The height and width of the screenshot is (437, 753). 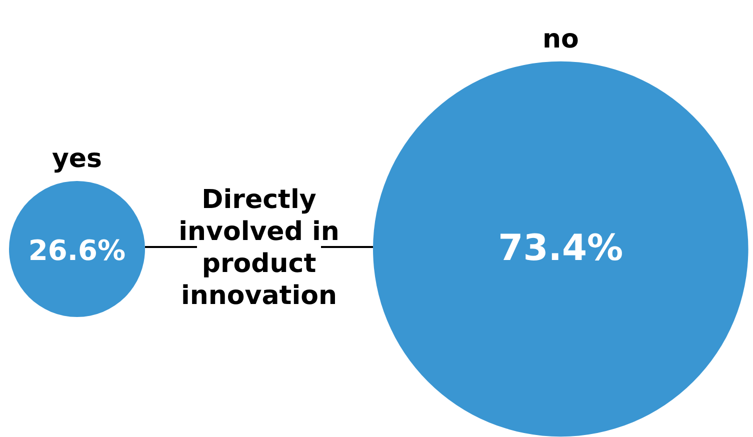 What do you see at coordinates (560, 39) in the screenshot?
I see `category-label: no` at bounding box center [560, 39].